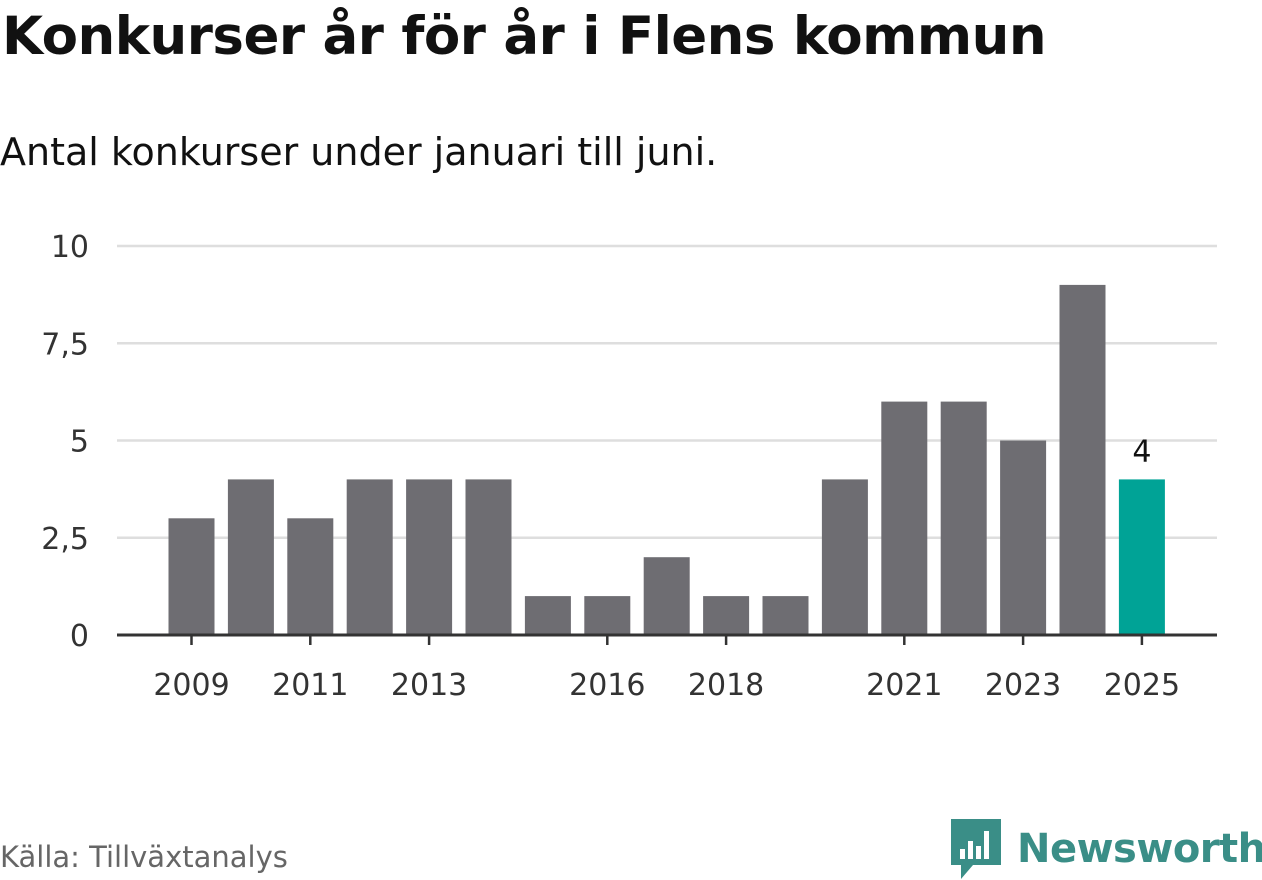 Image resolution: width=1262 pixels, height=880 pixels. What do you see at coordinates (65, 539) in the screenshot?
I see `y-tick-label: 2,5` at bounding box center [65, 539].